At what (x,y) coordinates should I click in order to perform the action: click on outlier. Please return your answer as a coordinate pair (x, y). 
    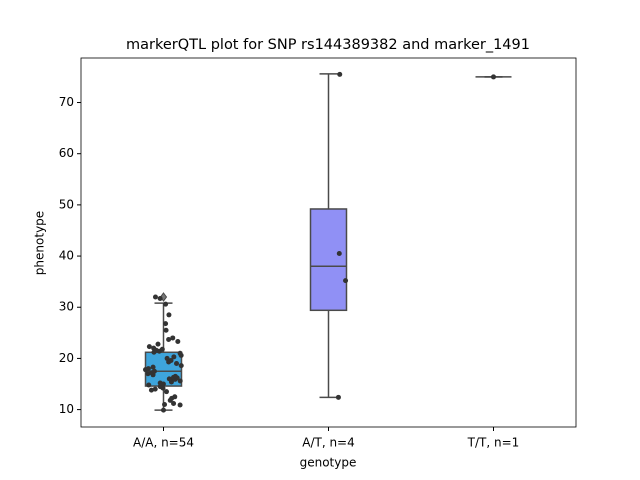
    Looking at the image, I should click on (163, 297).